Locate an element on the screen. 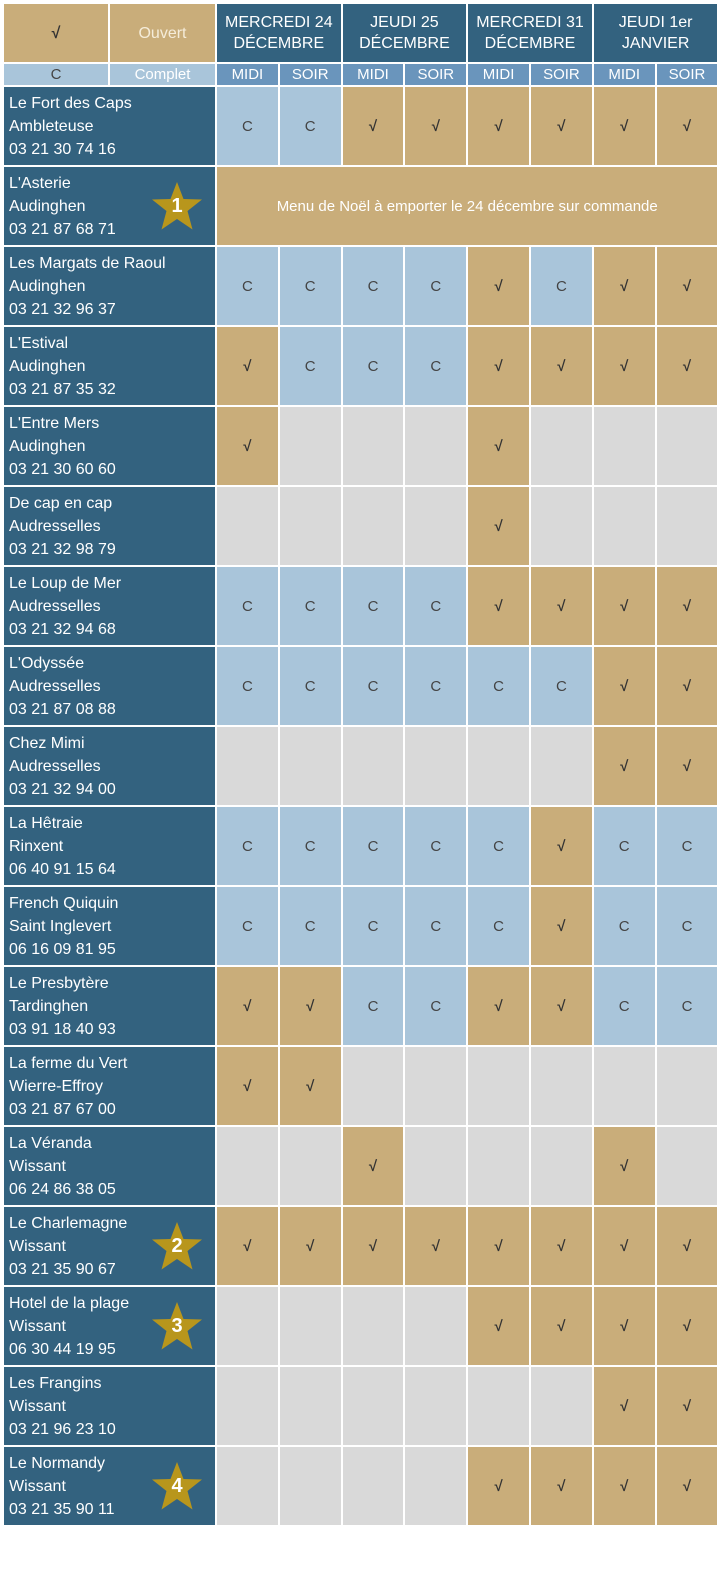 The image size is (725, 1583). restaurant-name: French Quiquin is located at coordinates (64, 903).